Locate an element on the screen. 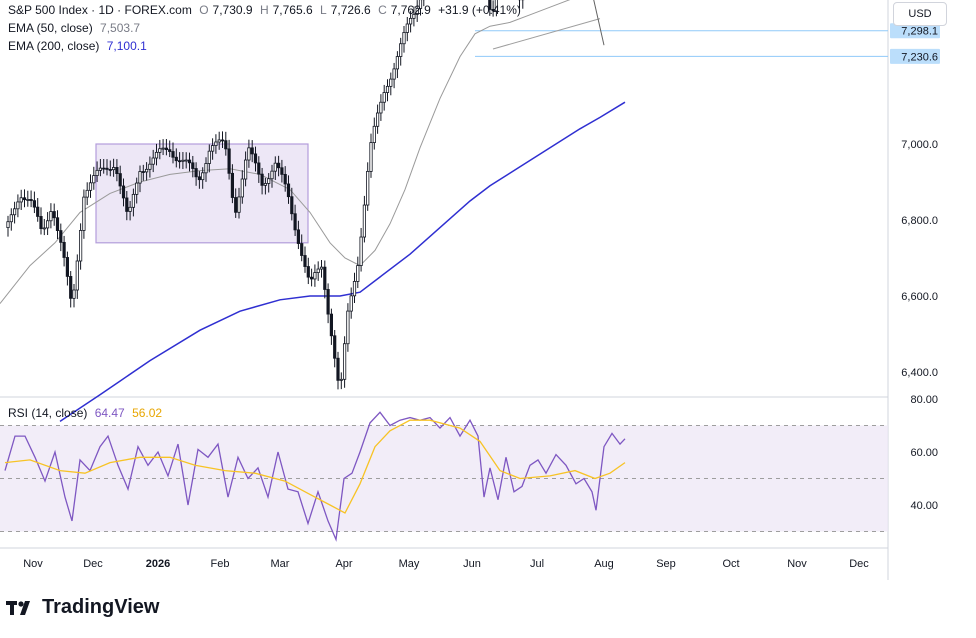 Image resolution: width=976 pixels, height=638 pixels. price-level-label: 7,298.1 is located at coordinates (919, 32).